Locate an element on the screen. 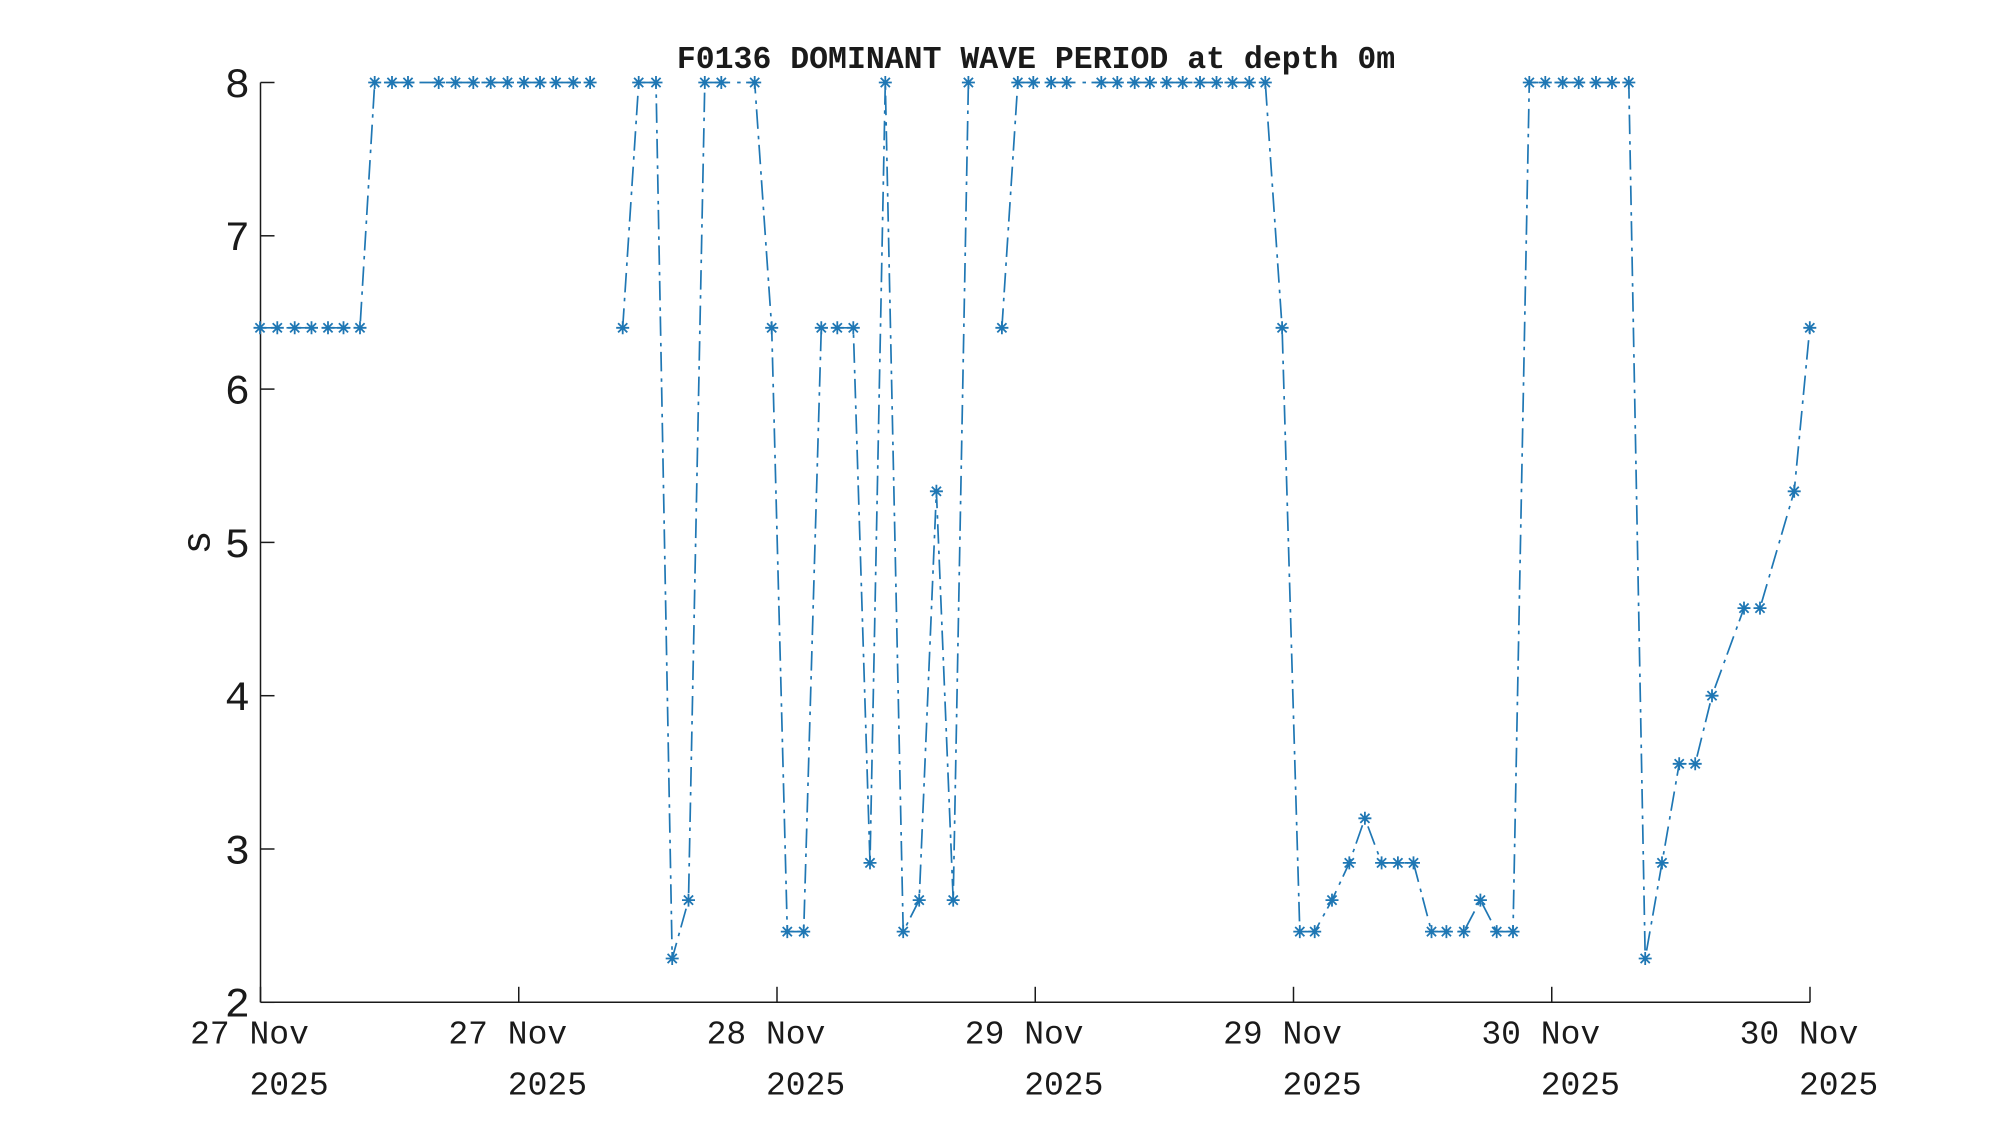 This screenshot has width=2000, height=1125. svg-text: 6 is located at coordinates (237, 393).